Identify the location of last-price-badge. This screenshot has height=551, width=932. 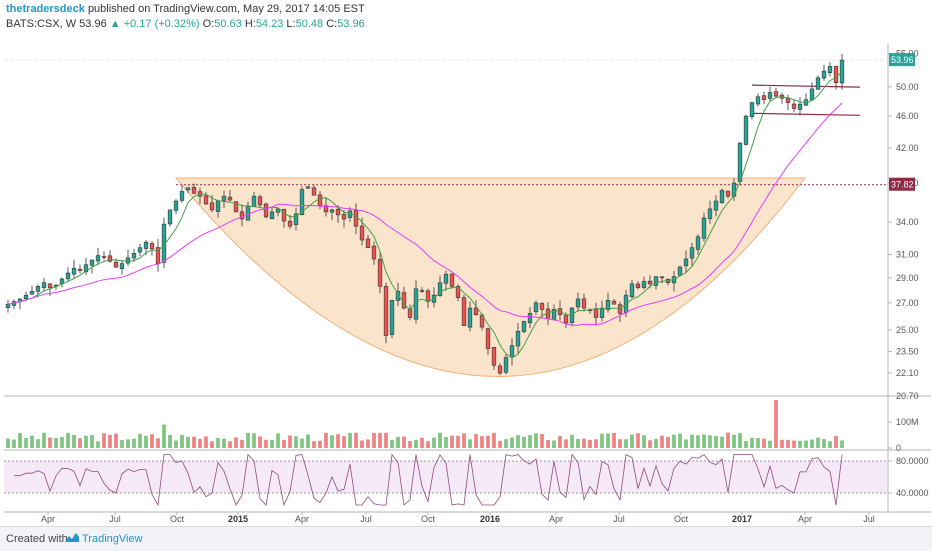
(902, 60).